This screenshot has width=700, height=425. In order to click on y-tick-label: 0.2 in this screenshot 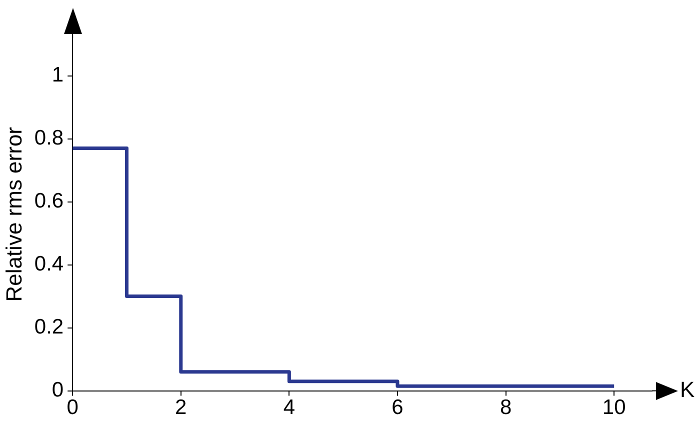, I will do `click(49, 327)`.